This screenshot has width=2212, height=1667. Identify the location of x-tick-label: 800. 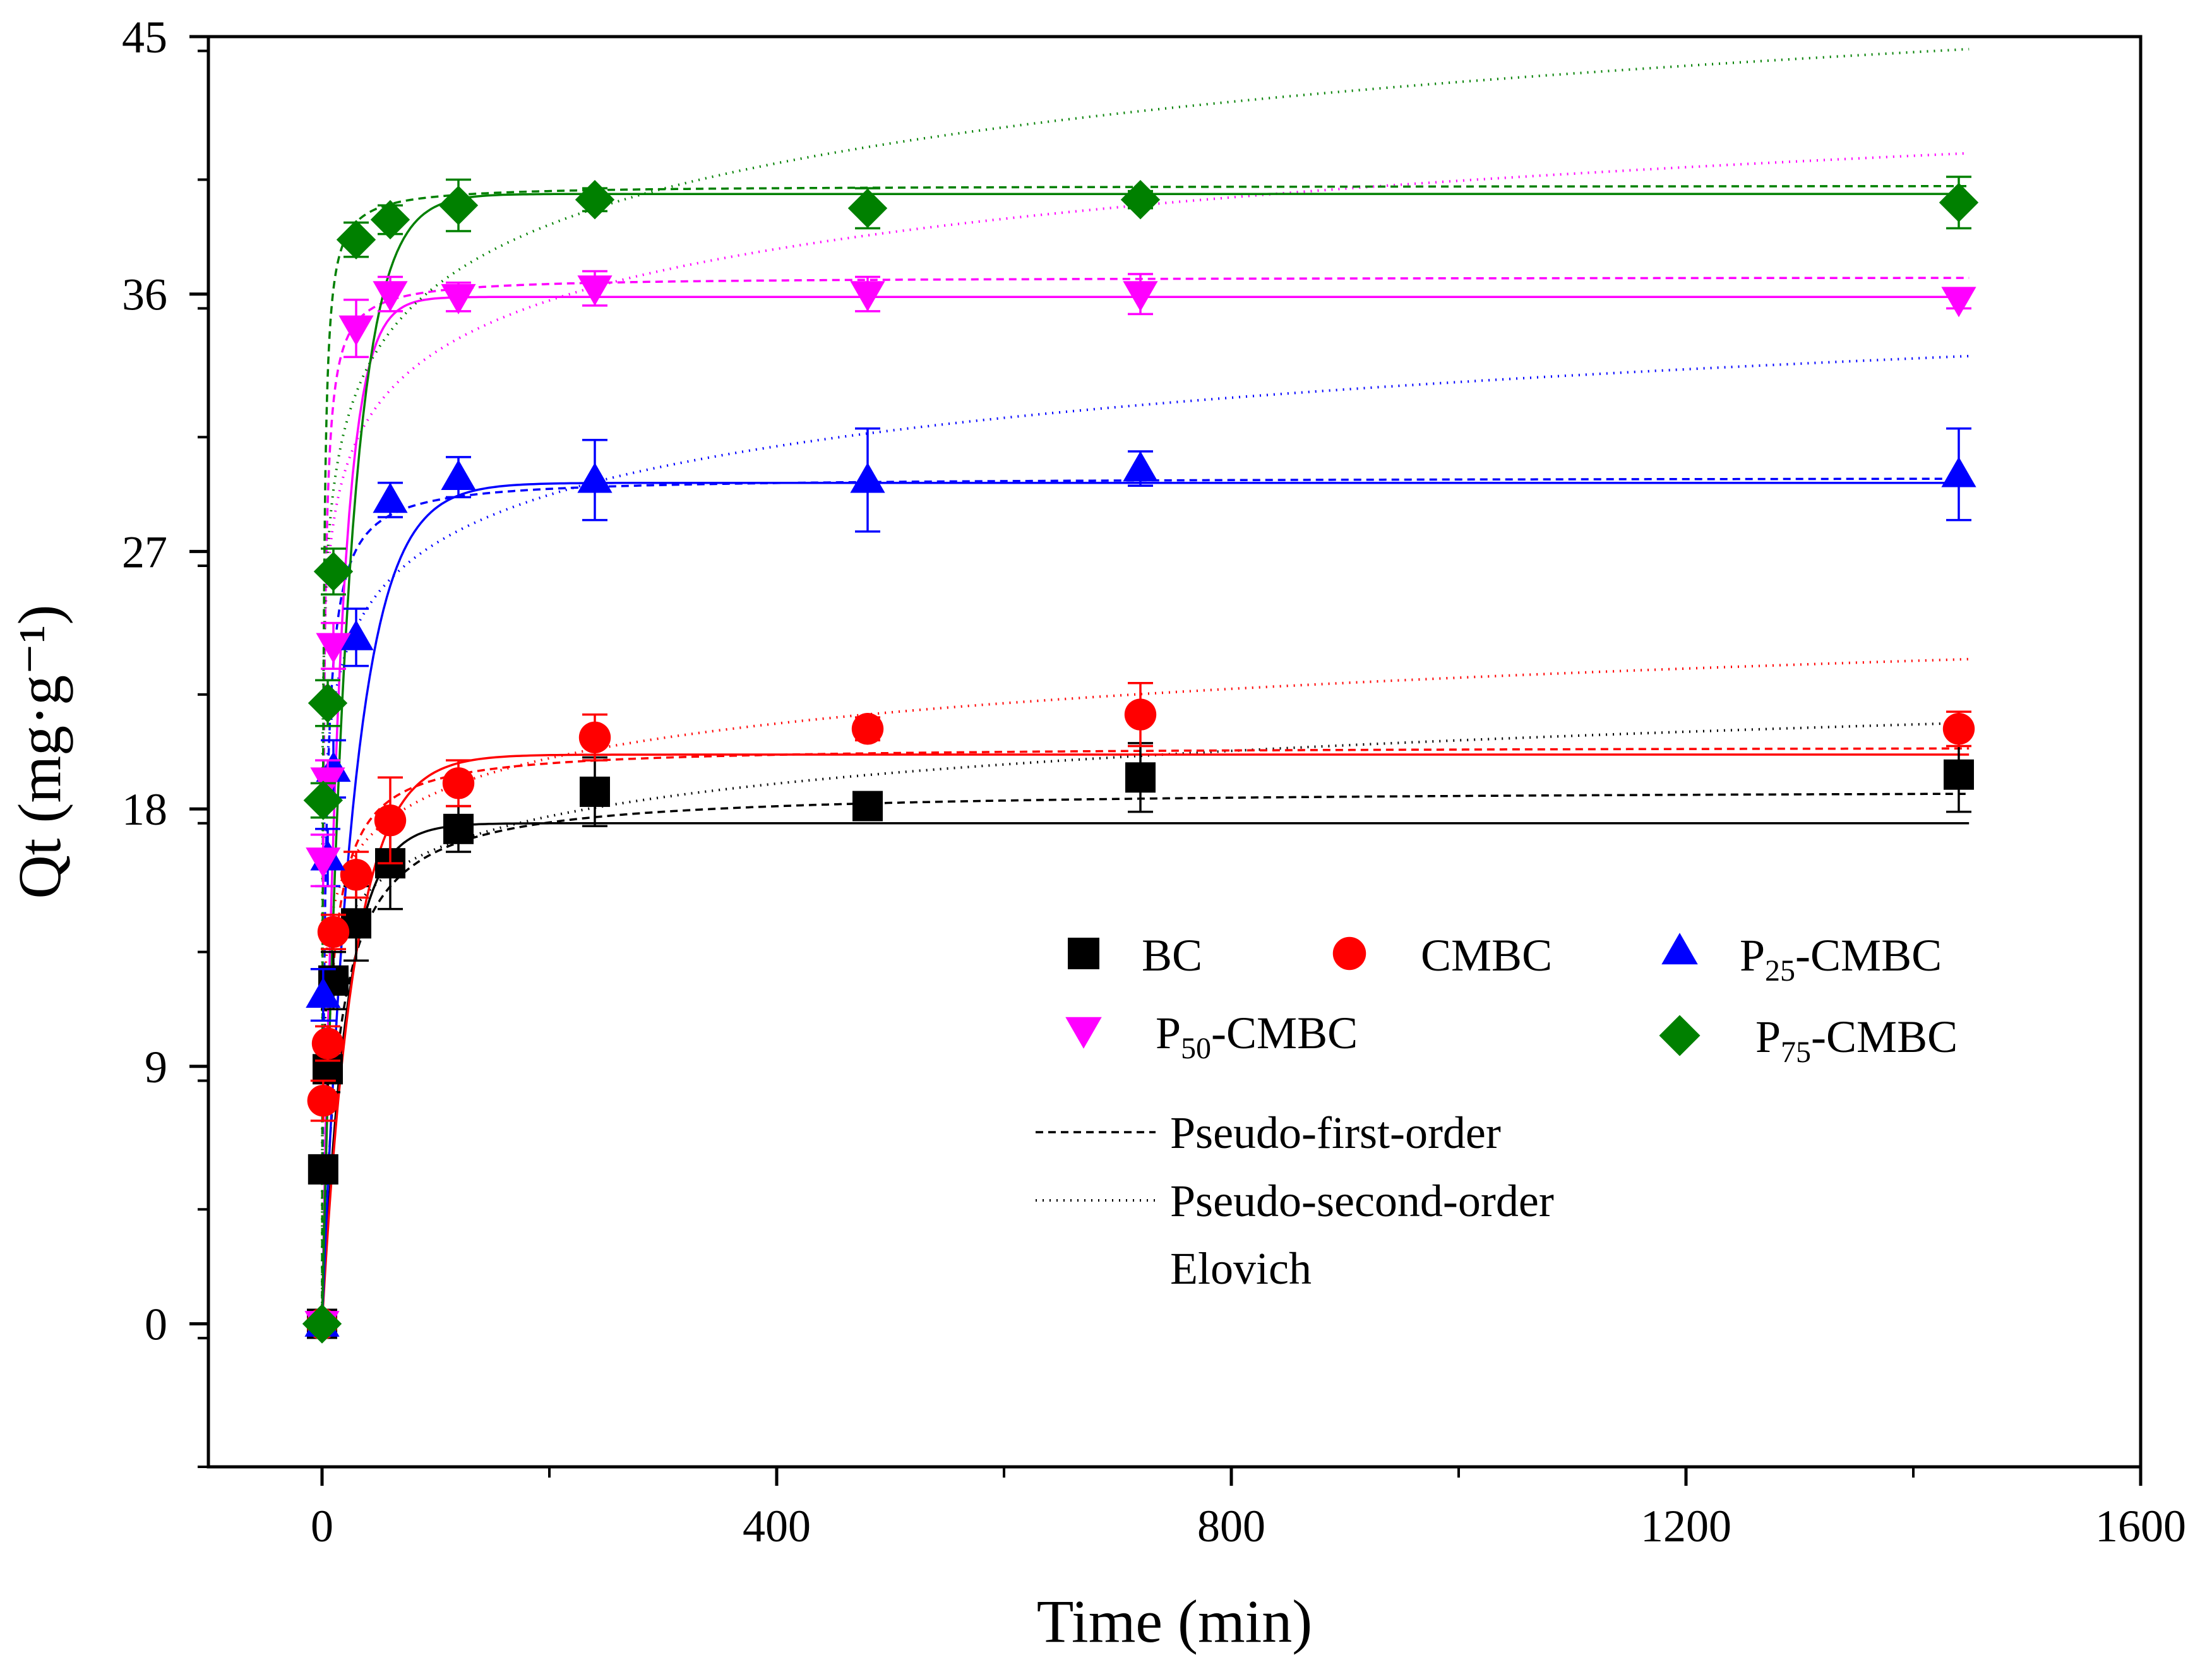
(1231, 1526).